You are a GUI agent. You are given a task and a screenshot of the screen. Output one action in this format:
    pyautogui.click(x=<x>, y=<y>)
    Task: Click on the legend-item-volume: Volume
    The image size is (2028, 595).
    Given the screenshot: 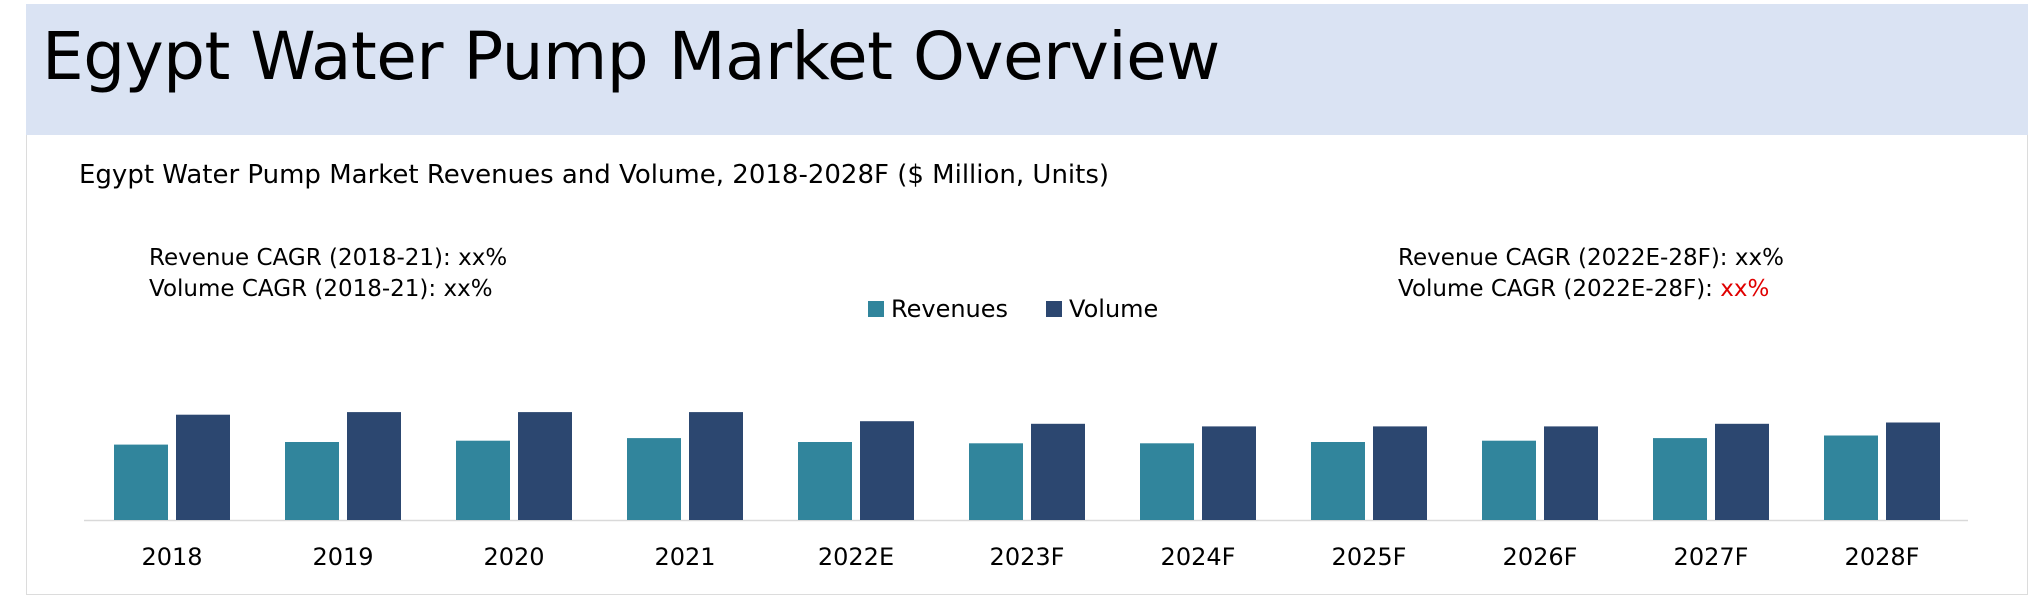 What is the action you would take?
    pyautogui.click(x=1102, y=309)
    